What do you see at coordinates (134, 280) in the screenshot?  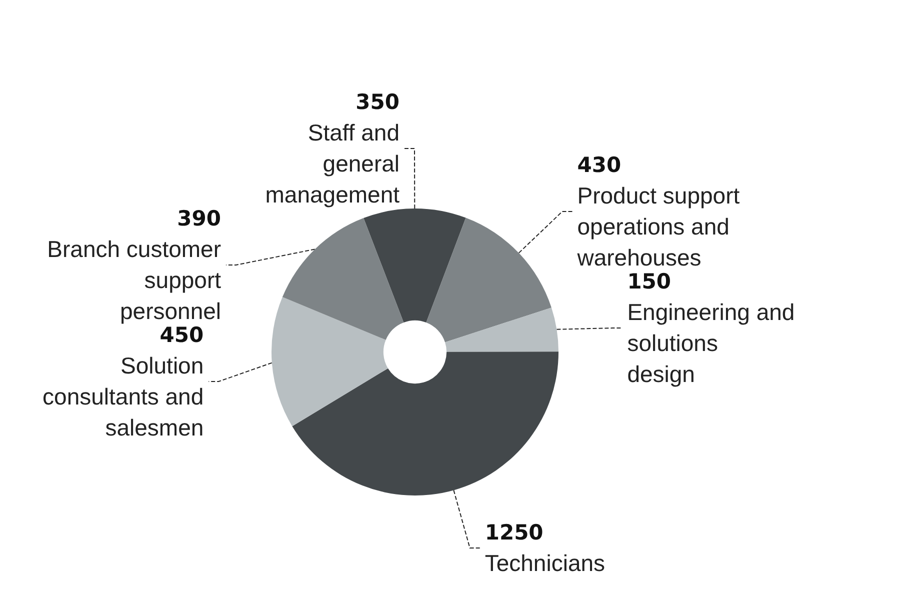 I see `slice-label: Branch customer support personnel` at bounding box center [134, 280].